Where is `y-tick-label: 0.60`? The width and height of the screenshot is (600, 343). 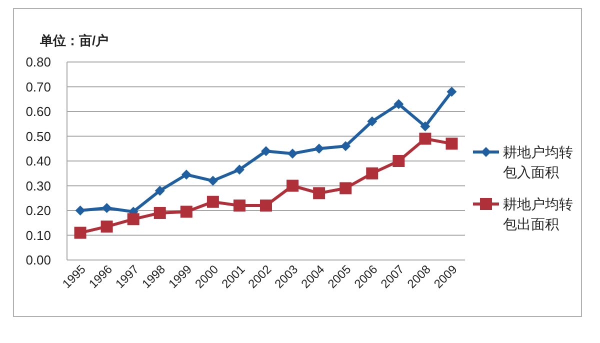
y-tick-label: 0.60 is located at coordinates (38, 111).